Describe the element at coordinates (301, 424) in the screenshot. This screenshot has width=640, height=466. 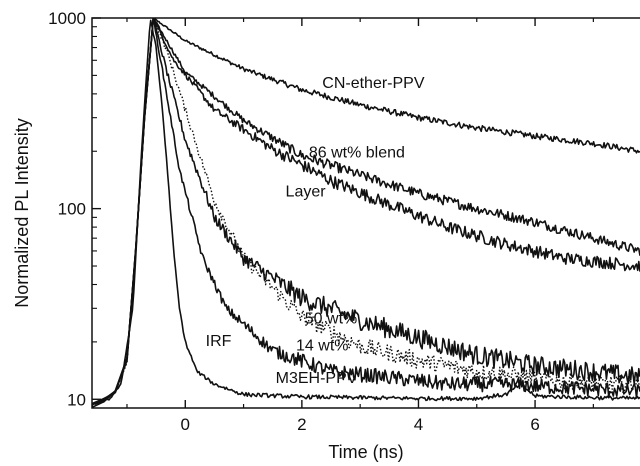
I see `x-tick-label-2: 2` at that location.